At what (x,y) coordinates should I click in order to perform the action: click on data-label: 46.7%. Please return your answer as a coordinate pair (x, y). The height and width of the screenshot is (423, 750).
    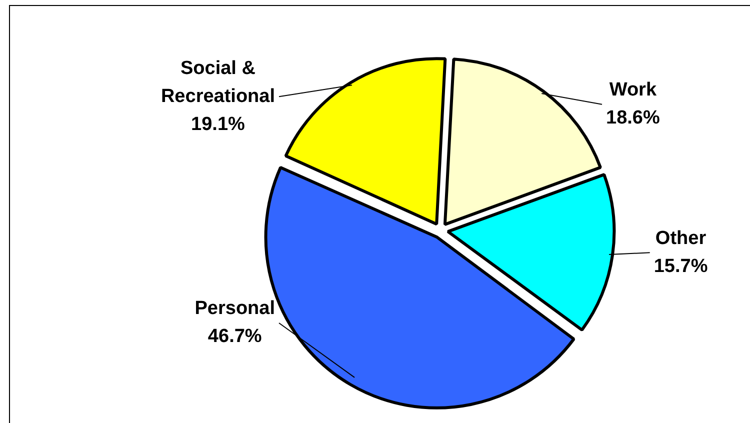
    Looking at the image, I should click on (235, 337).